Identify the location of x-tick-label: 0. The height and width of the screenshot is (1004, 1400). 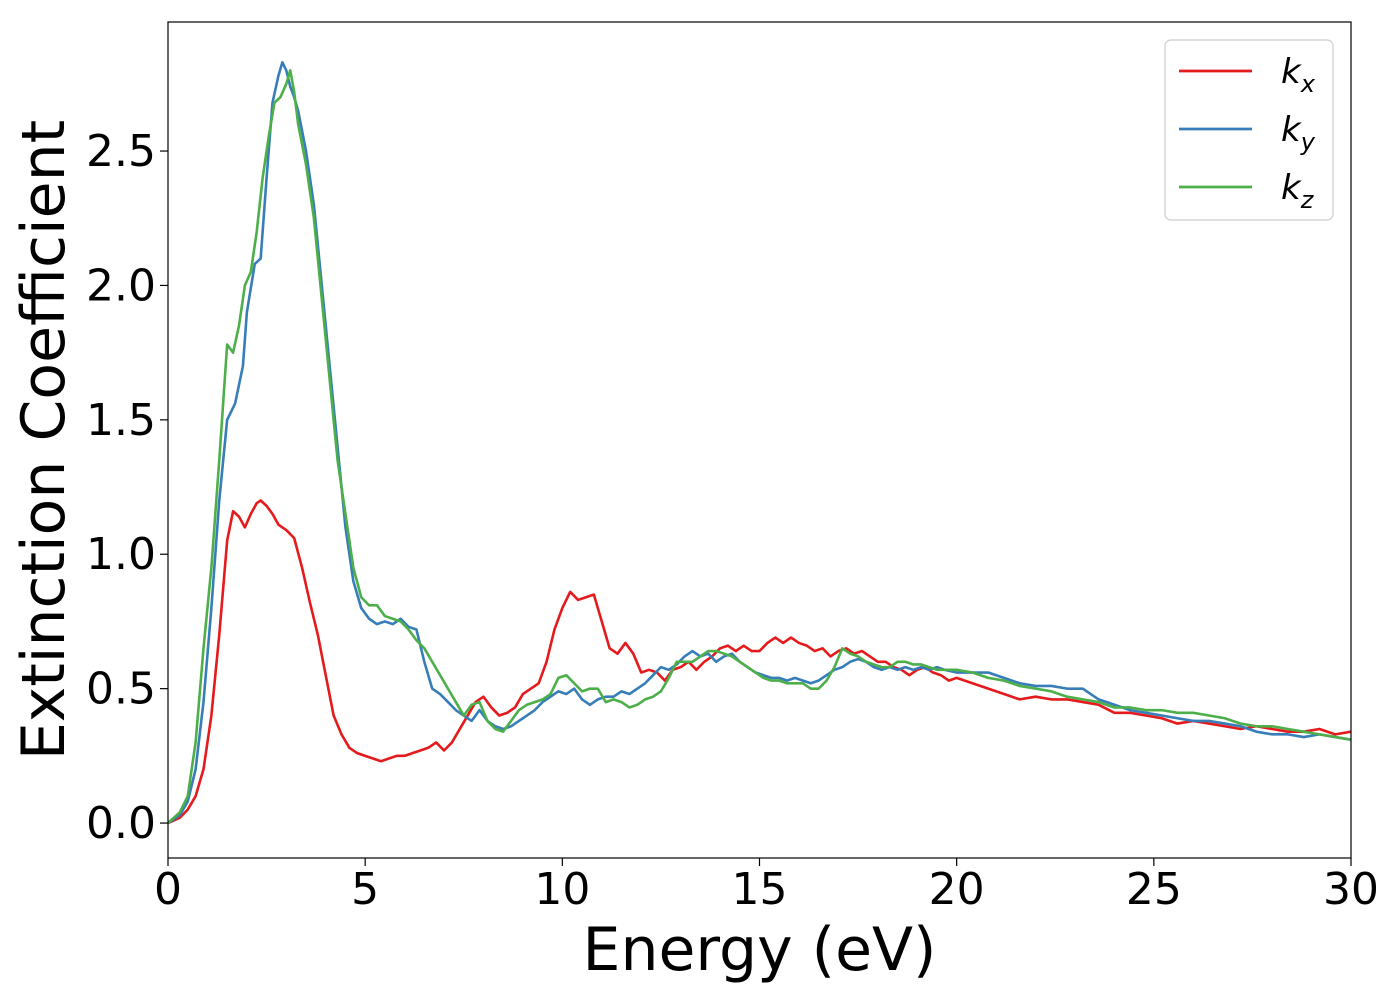
(168, 889).